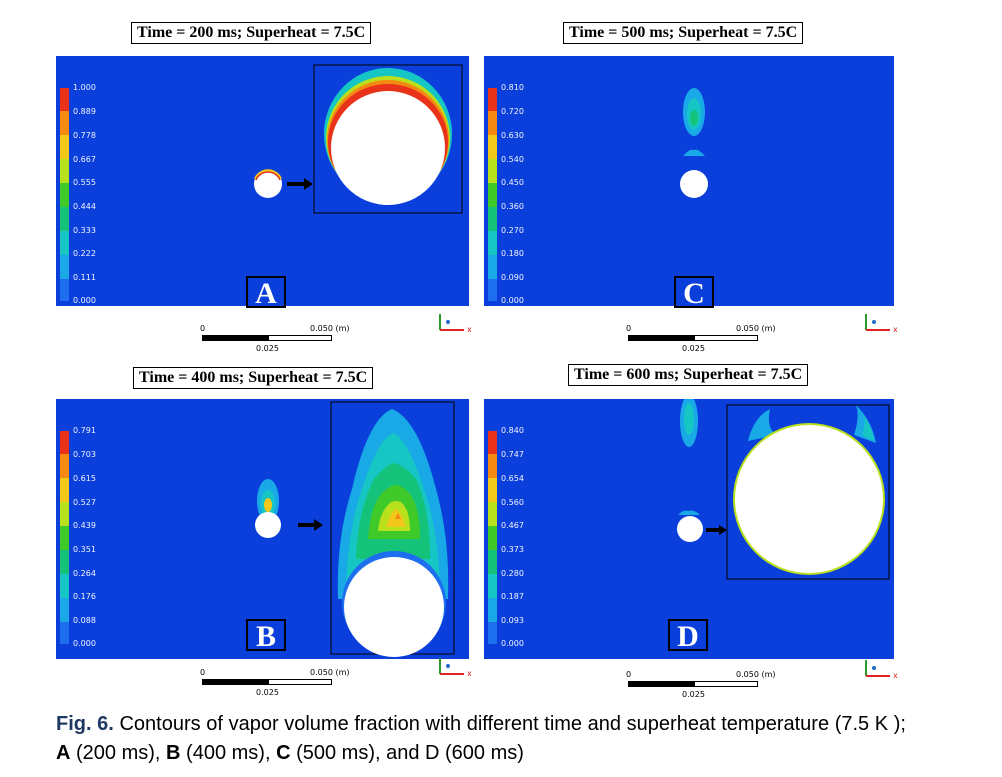 Image resolution: width=1002 pixels, height=777 pixels. I want to click on panel-c-scale-bar: 0 0.050 (m) 0.025, so click(741, 341).